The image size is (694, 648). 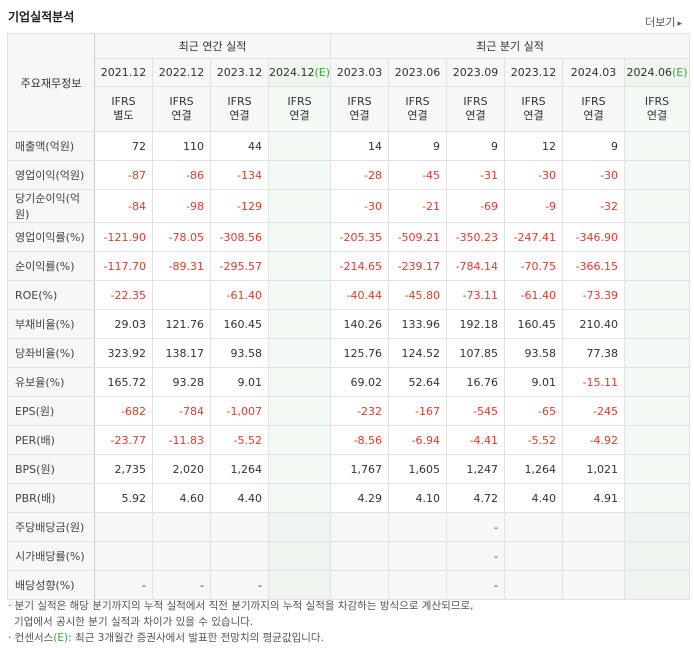 I want to click on row-label: 주당배당금(원), so click(x=51, y=527).